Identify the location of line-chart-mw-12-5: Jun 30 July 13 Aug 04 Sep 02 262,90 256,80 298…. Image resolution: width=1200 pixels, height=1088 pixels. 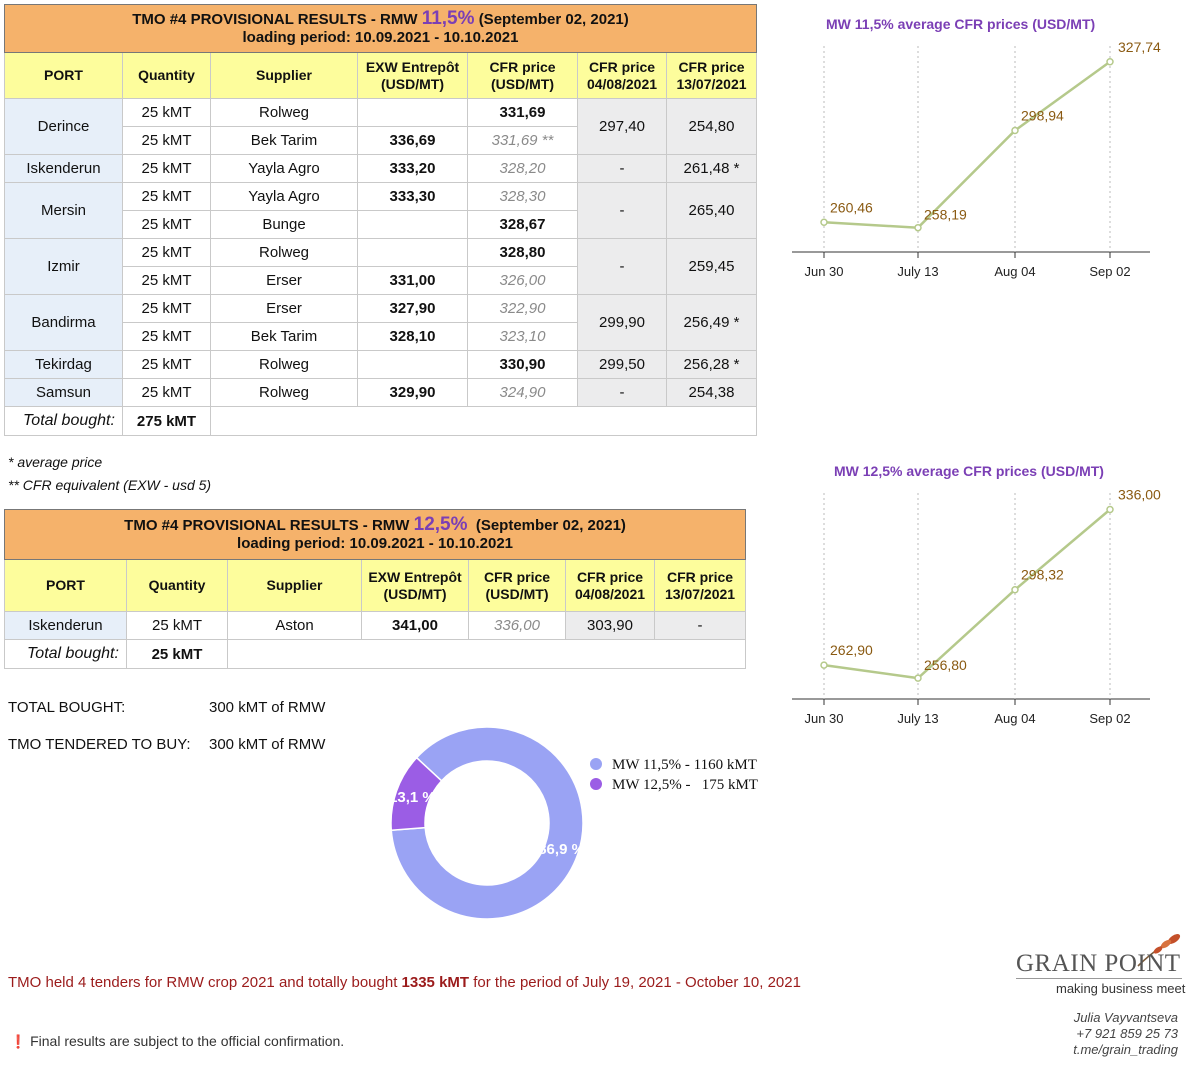
(976, 606).